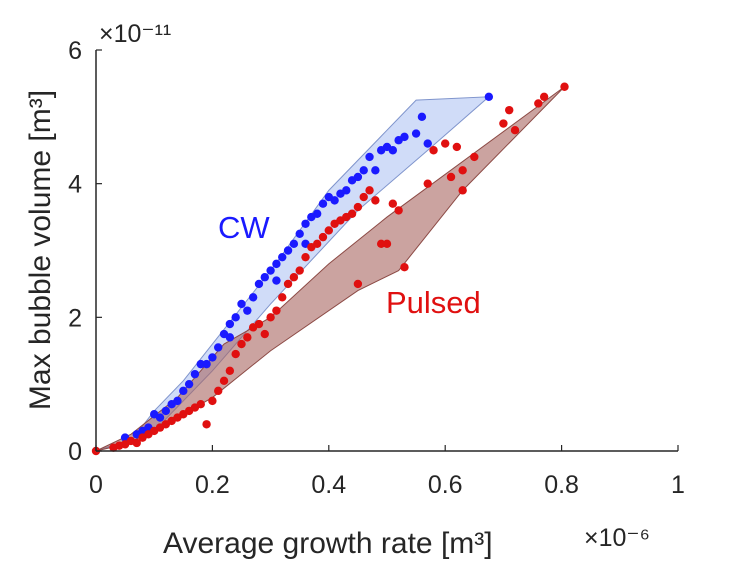 This screenshot has height=561, width=747. What do you see at coordinates (75, 185) in the screenshot?
I see `y-tick-label: 4` at bounding box center [75, 185].